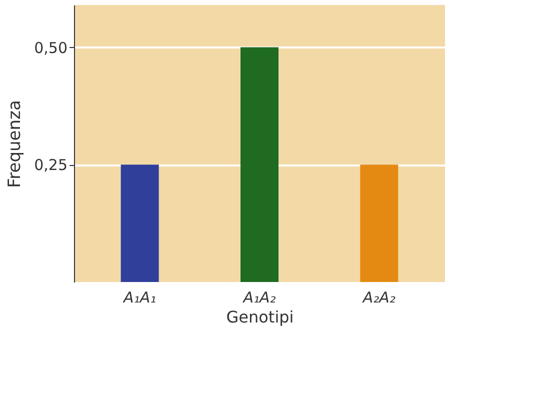 The image size is (550, 411). I want to click on x-tick-label: A₁A₁, so click(139, 297).